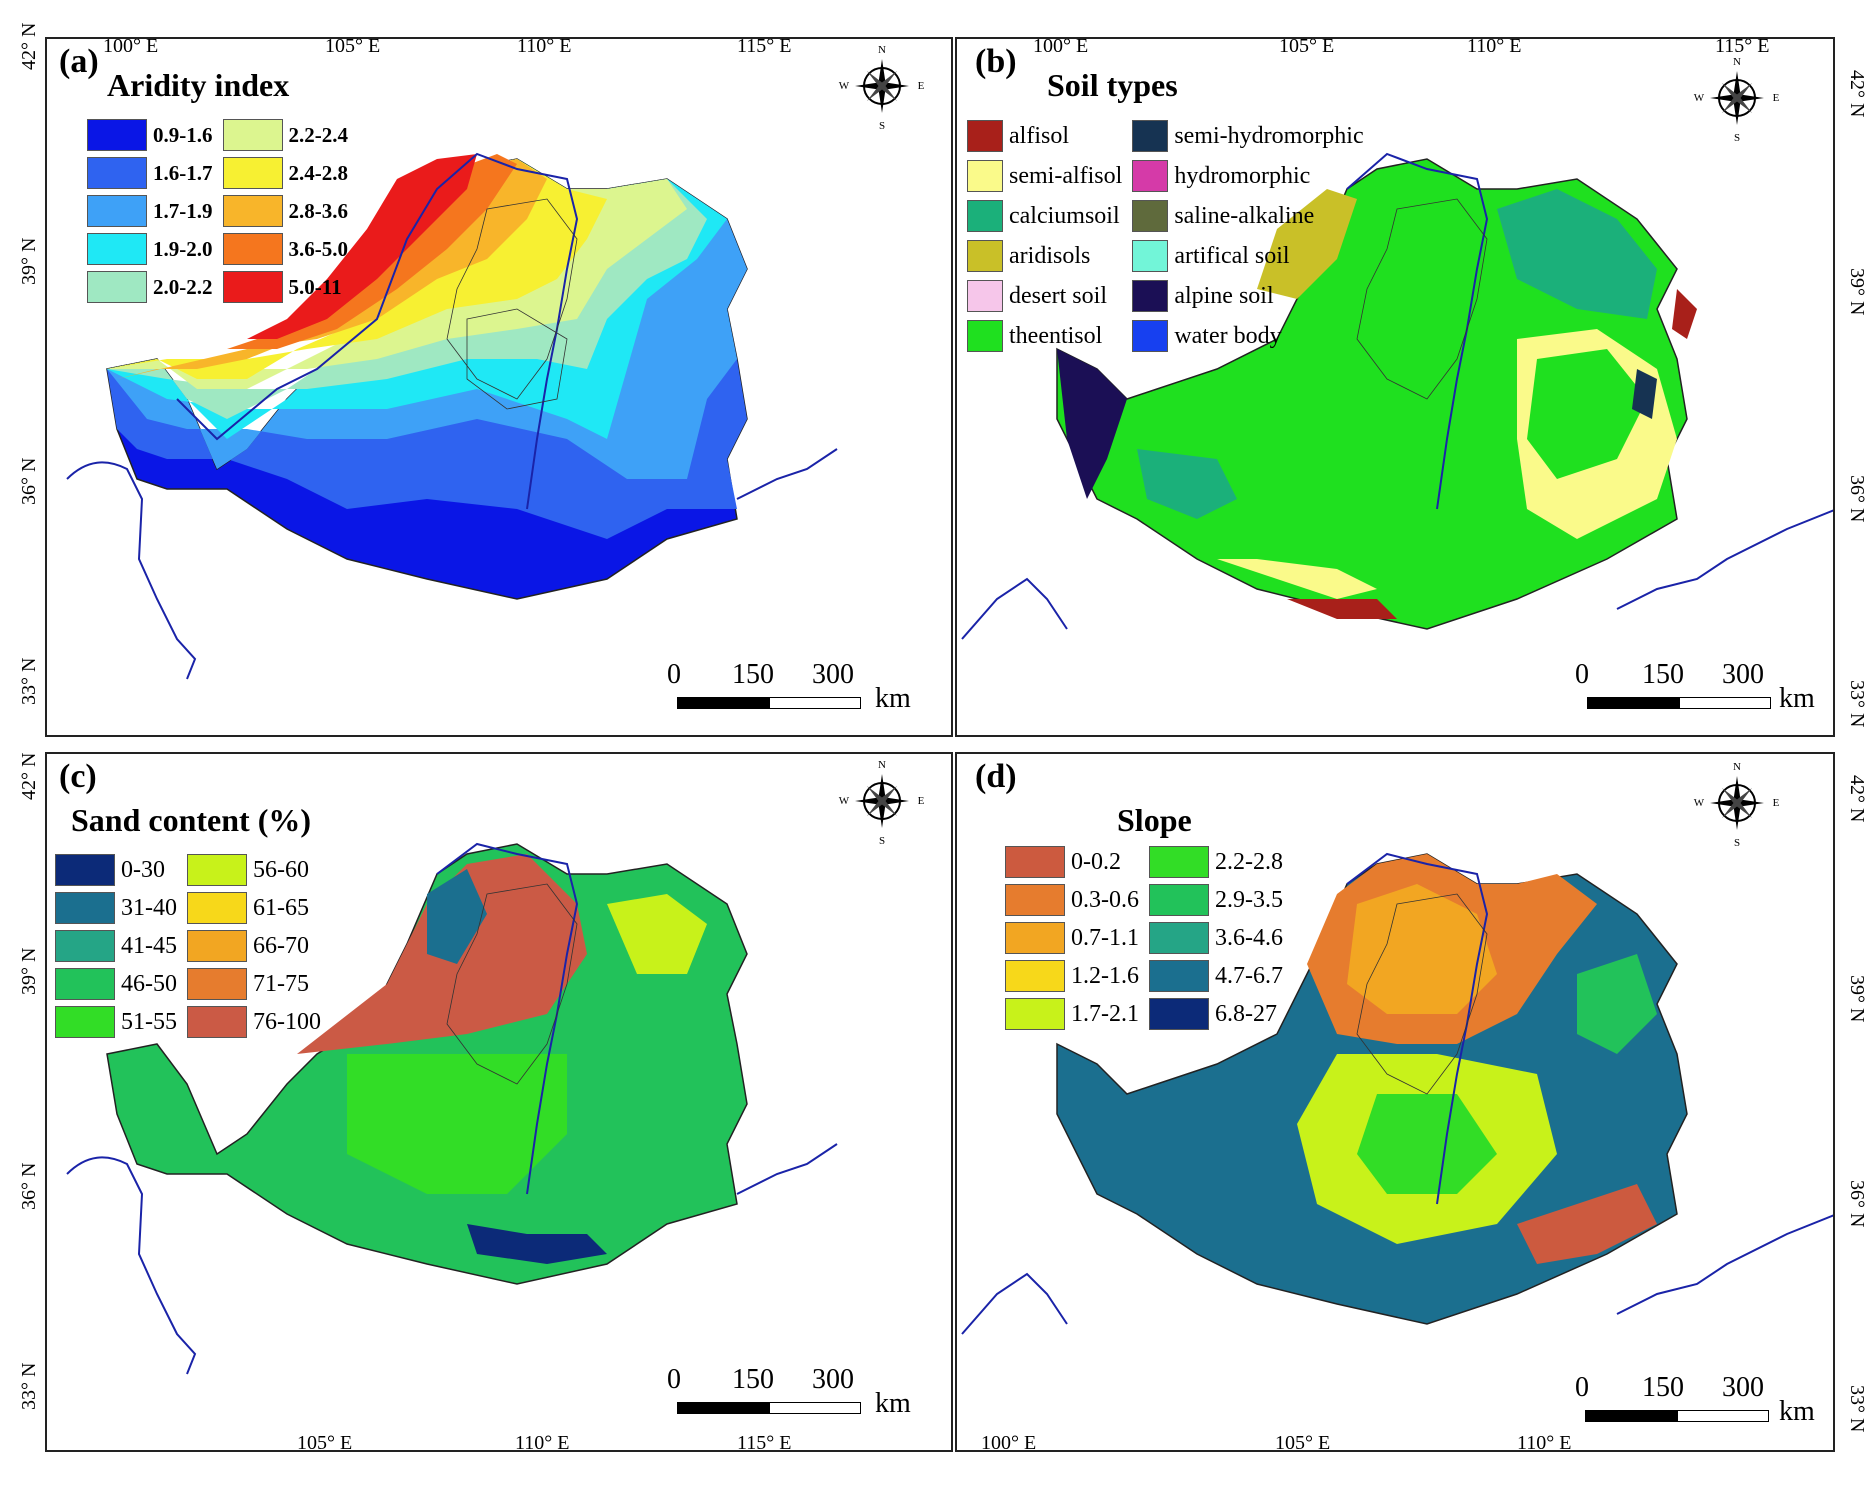 The image size is (1872, 1490). What do you see at coordinates (1249, 937) in the screenshot?
I see `legend-label: 3.6-4.6` at bounding box center [1249, 937].